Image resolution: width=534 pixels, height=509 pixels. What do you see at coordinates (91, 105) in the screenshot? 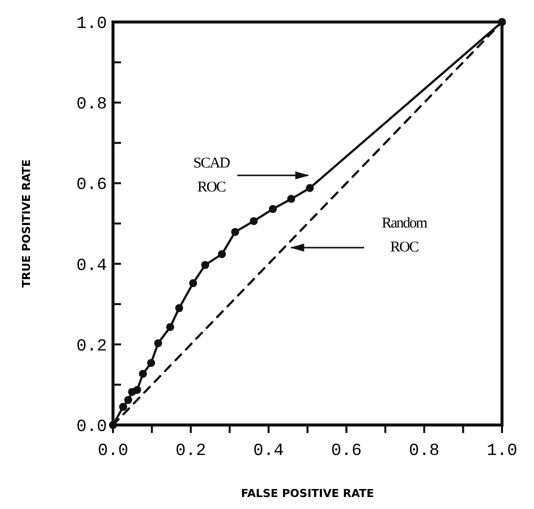
I see `y-tick-label: 0.8` at bounding box center [91, 105].